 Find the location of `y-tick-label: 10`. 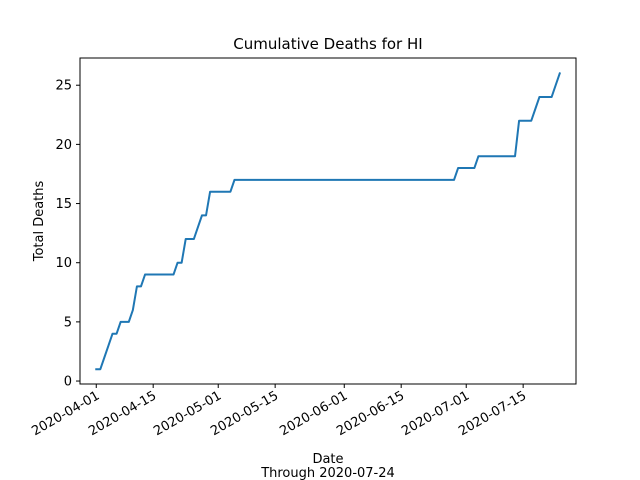

y-tick-label: 10 is located at coordinates (63, 263).